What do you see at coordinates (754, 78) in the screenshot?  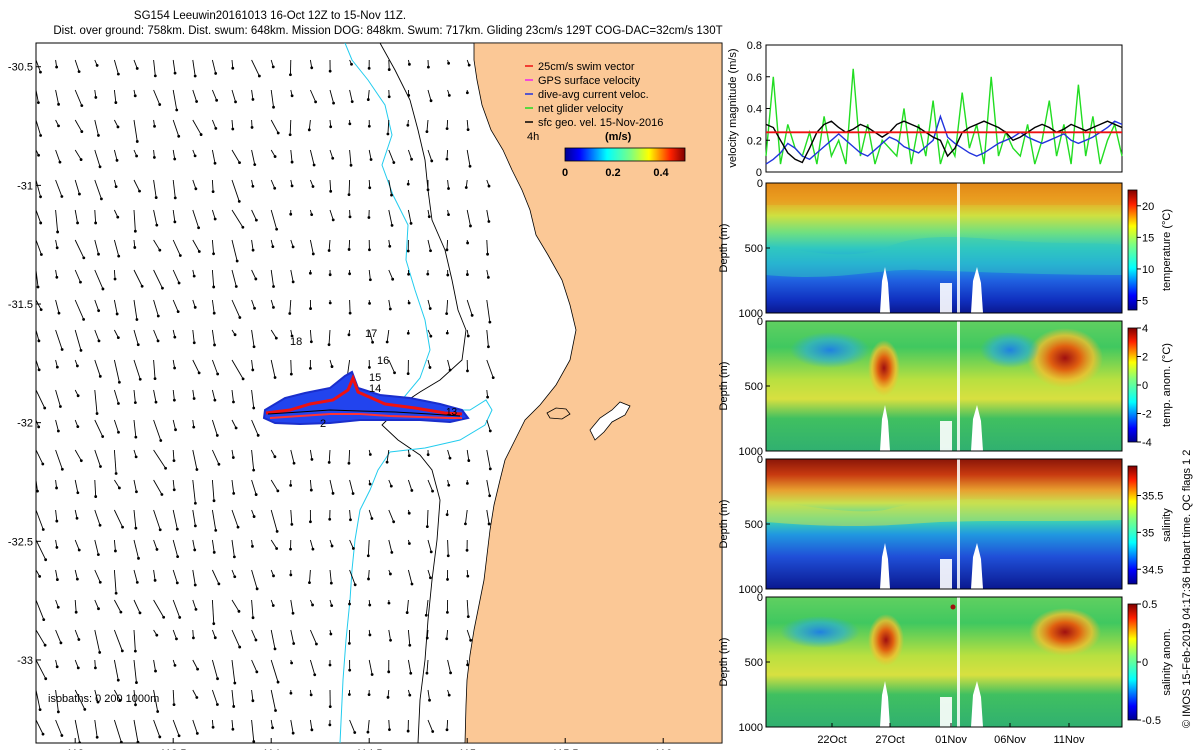 I see `velocity-ytick-label: 0.6` at bounding box center [754, 78].